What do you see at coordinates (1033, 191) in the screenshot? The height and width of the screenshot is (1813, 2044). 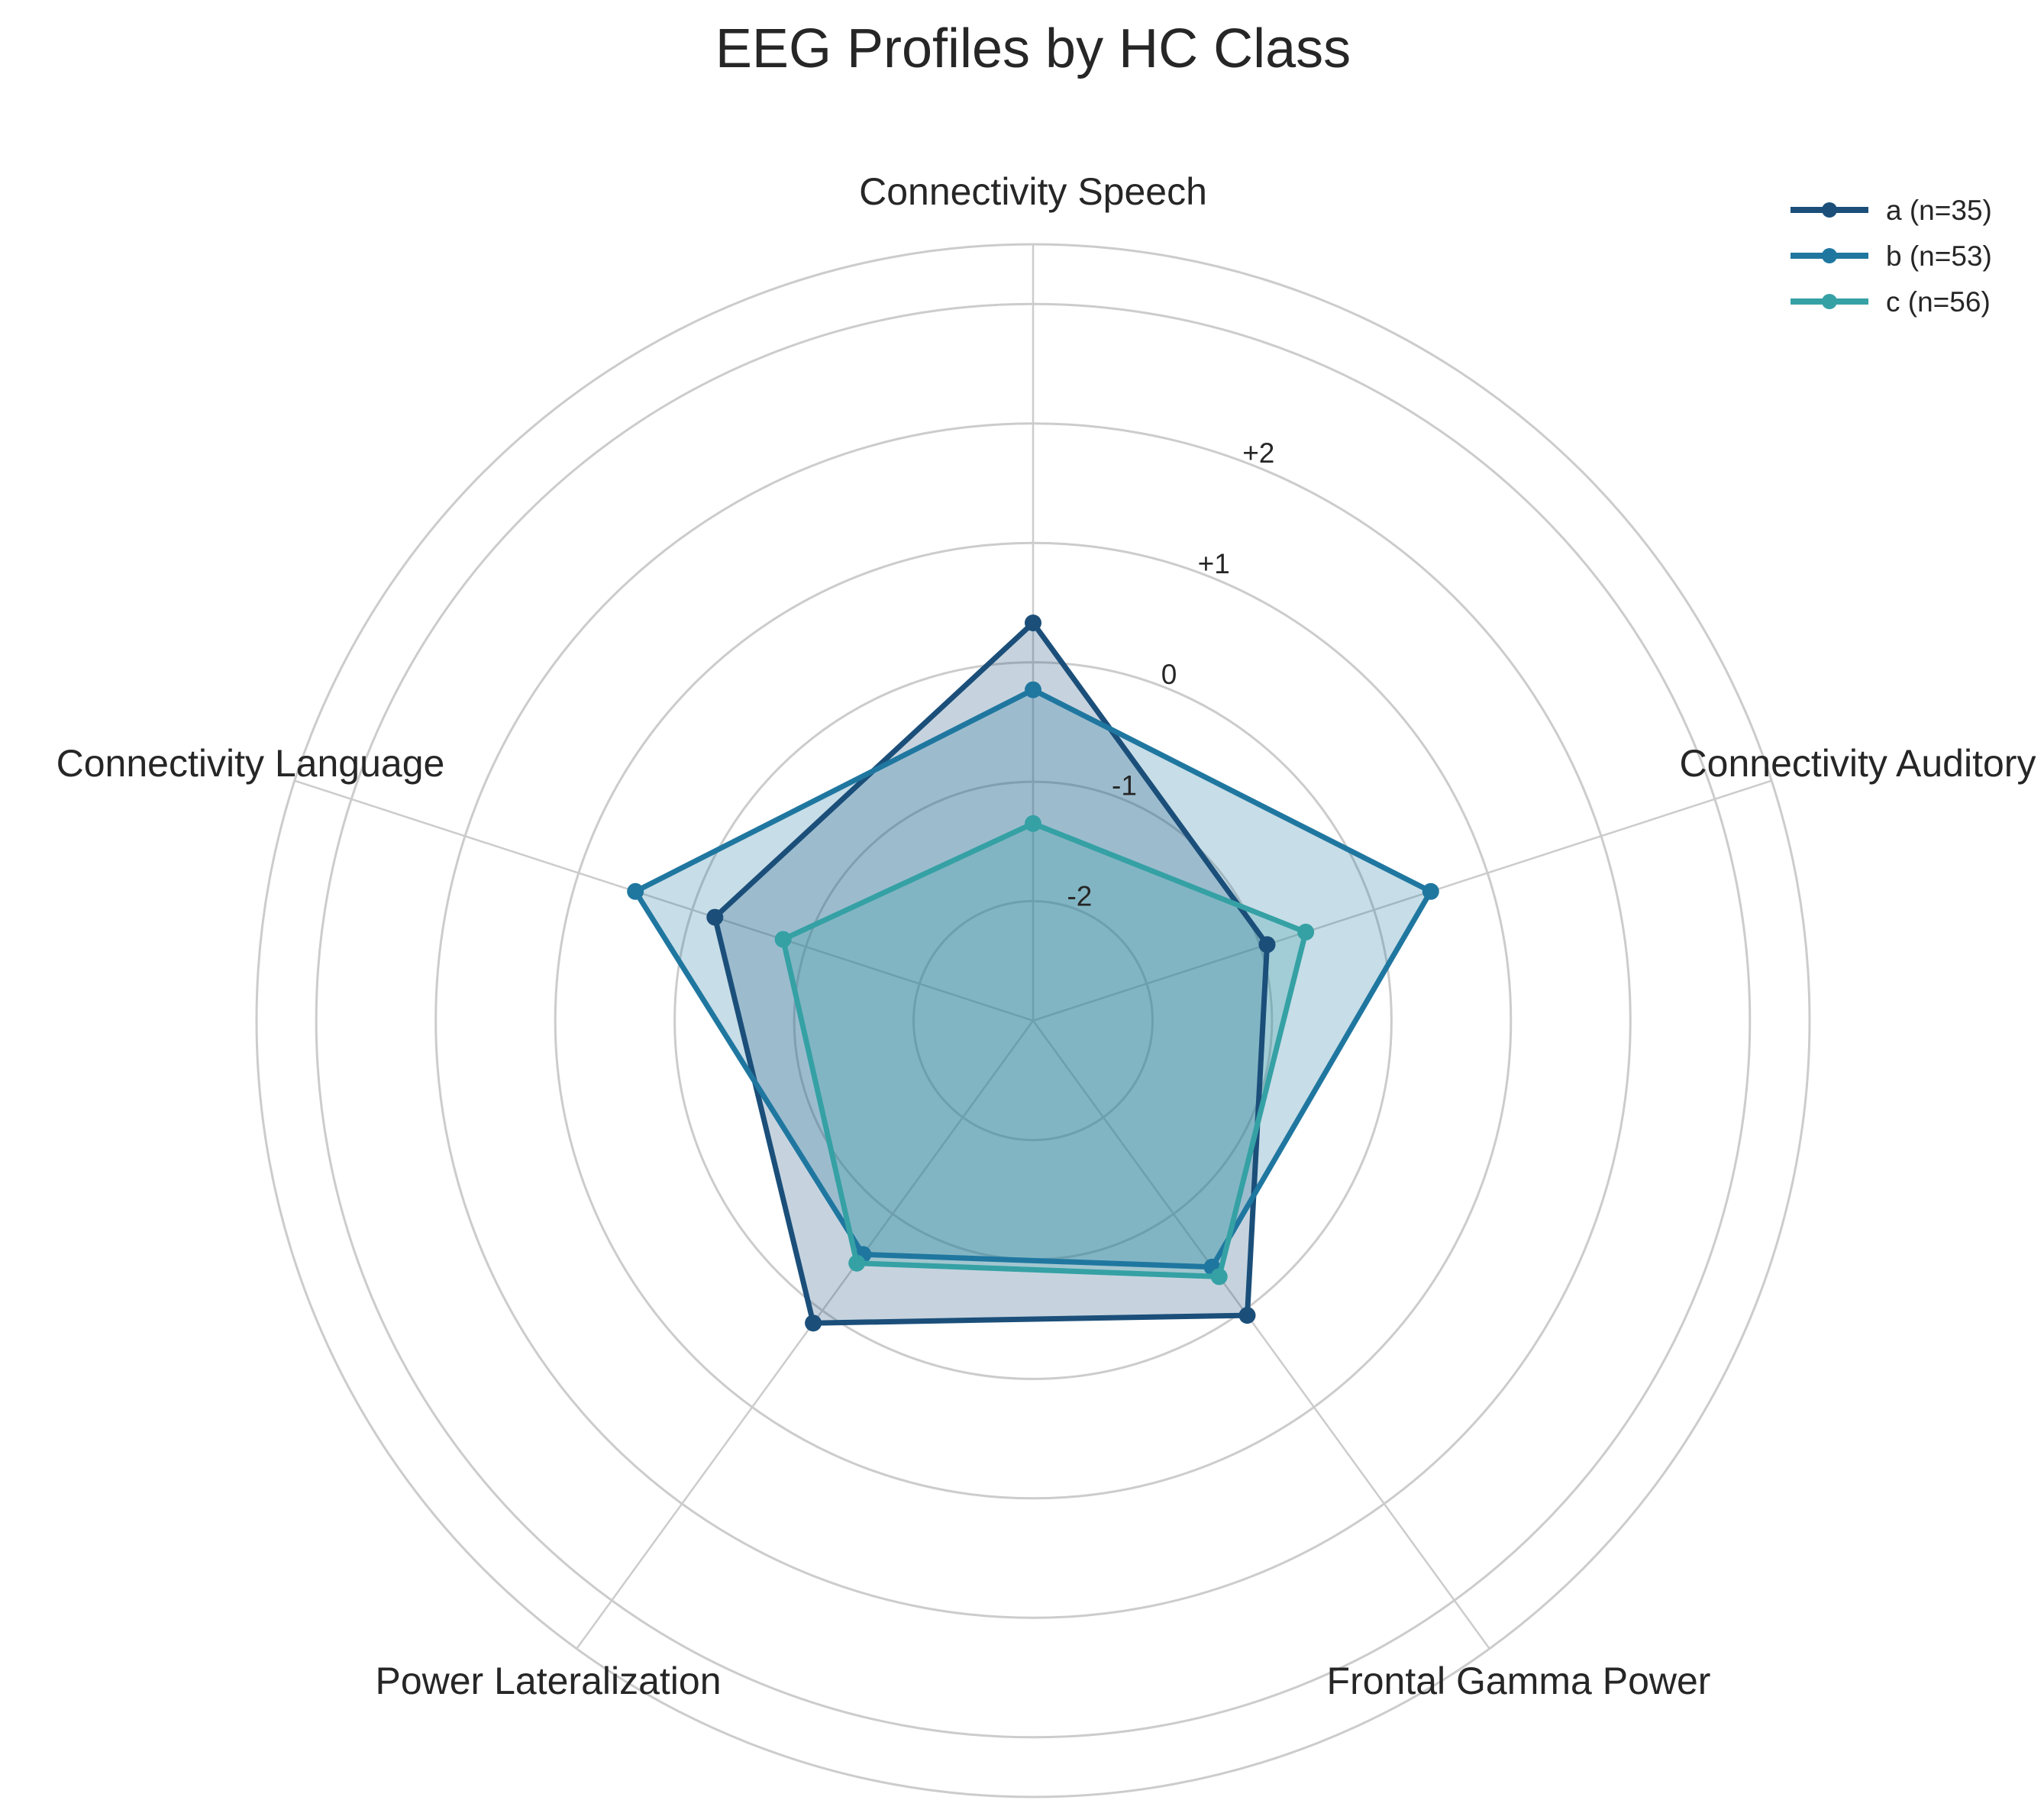 I see `axis-label: Connectivity Speech` at bounding box center [1033, 191].